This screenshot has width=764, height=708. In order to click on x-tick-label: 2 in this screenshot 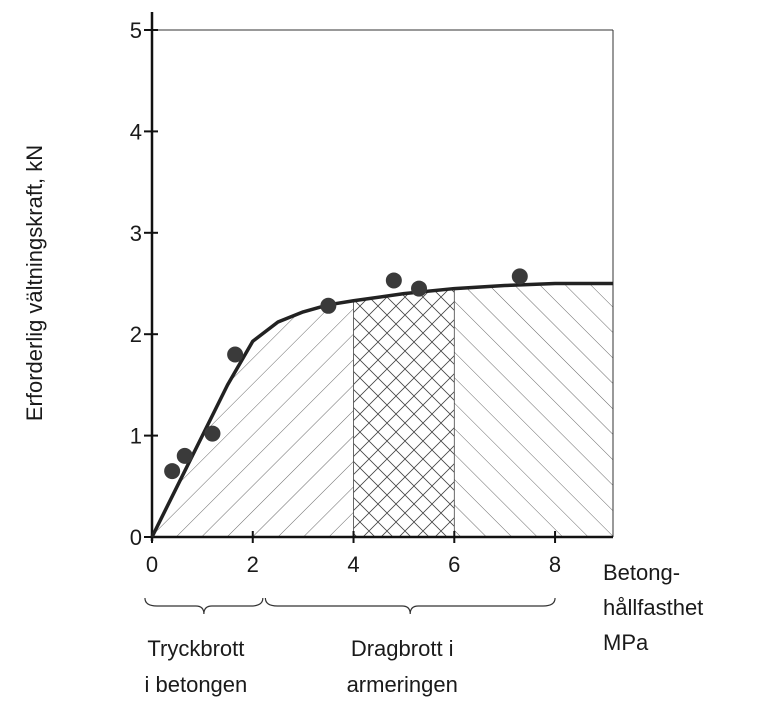, I will do `click(253, 564)`.